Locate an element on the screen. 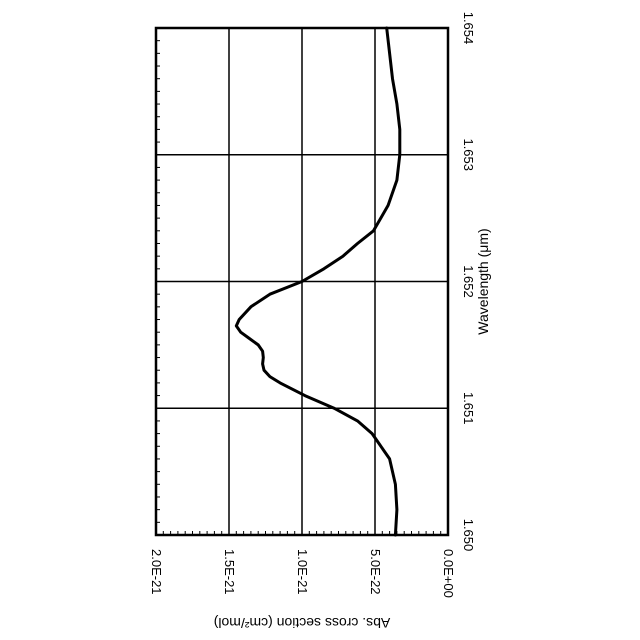  x-tick-labels: 1.650 1.651 1.652 1.653 1.654 is located at coordinates (468, 282).